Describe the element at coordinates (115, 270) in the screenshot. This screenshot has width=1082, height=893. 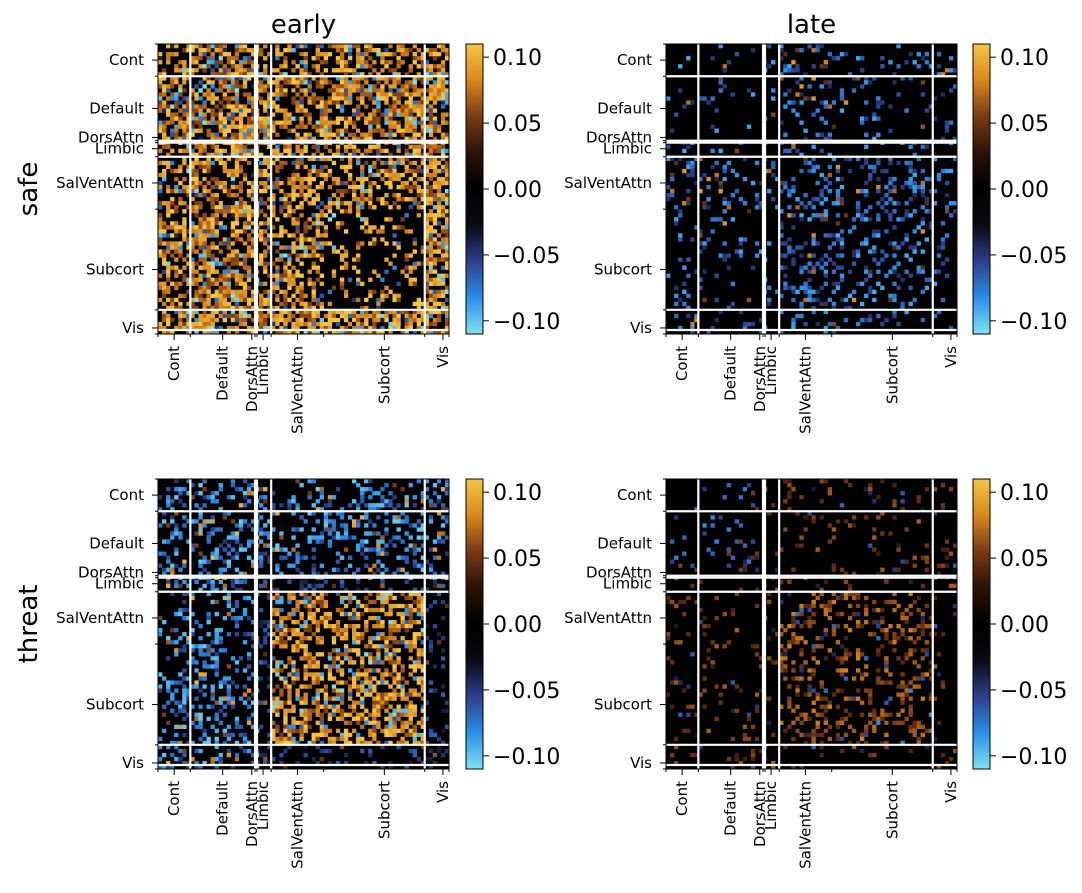
I see `y-tick-label: Subcort` at that location.